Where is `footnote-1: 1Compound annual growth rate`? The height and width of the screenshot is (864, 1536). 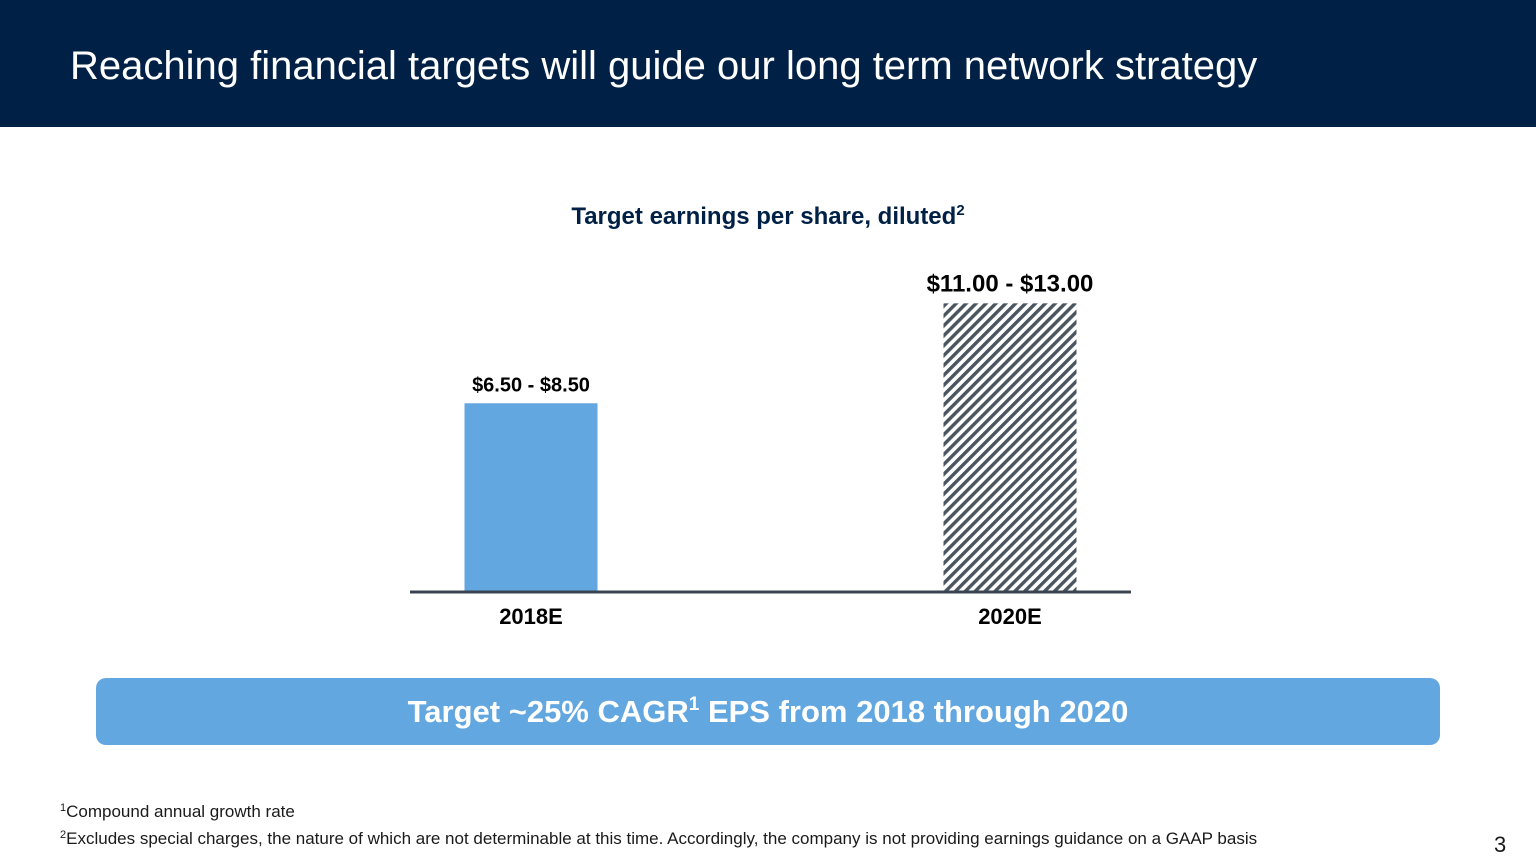
footnote-1: 1Compound annual growth rate is located at coordinates (177, 812).